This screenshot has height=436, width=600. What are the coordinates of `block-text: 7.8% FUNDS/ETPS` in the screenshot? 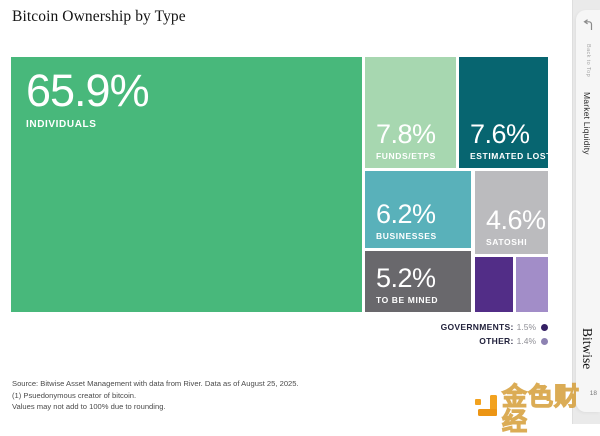 It's located at (406, 139).